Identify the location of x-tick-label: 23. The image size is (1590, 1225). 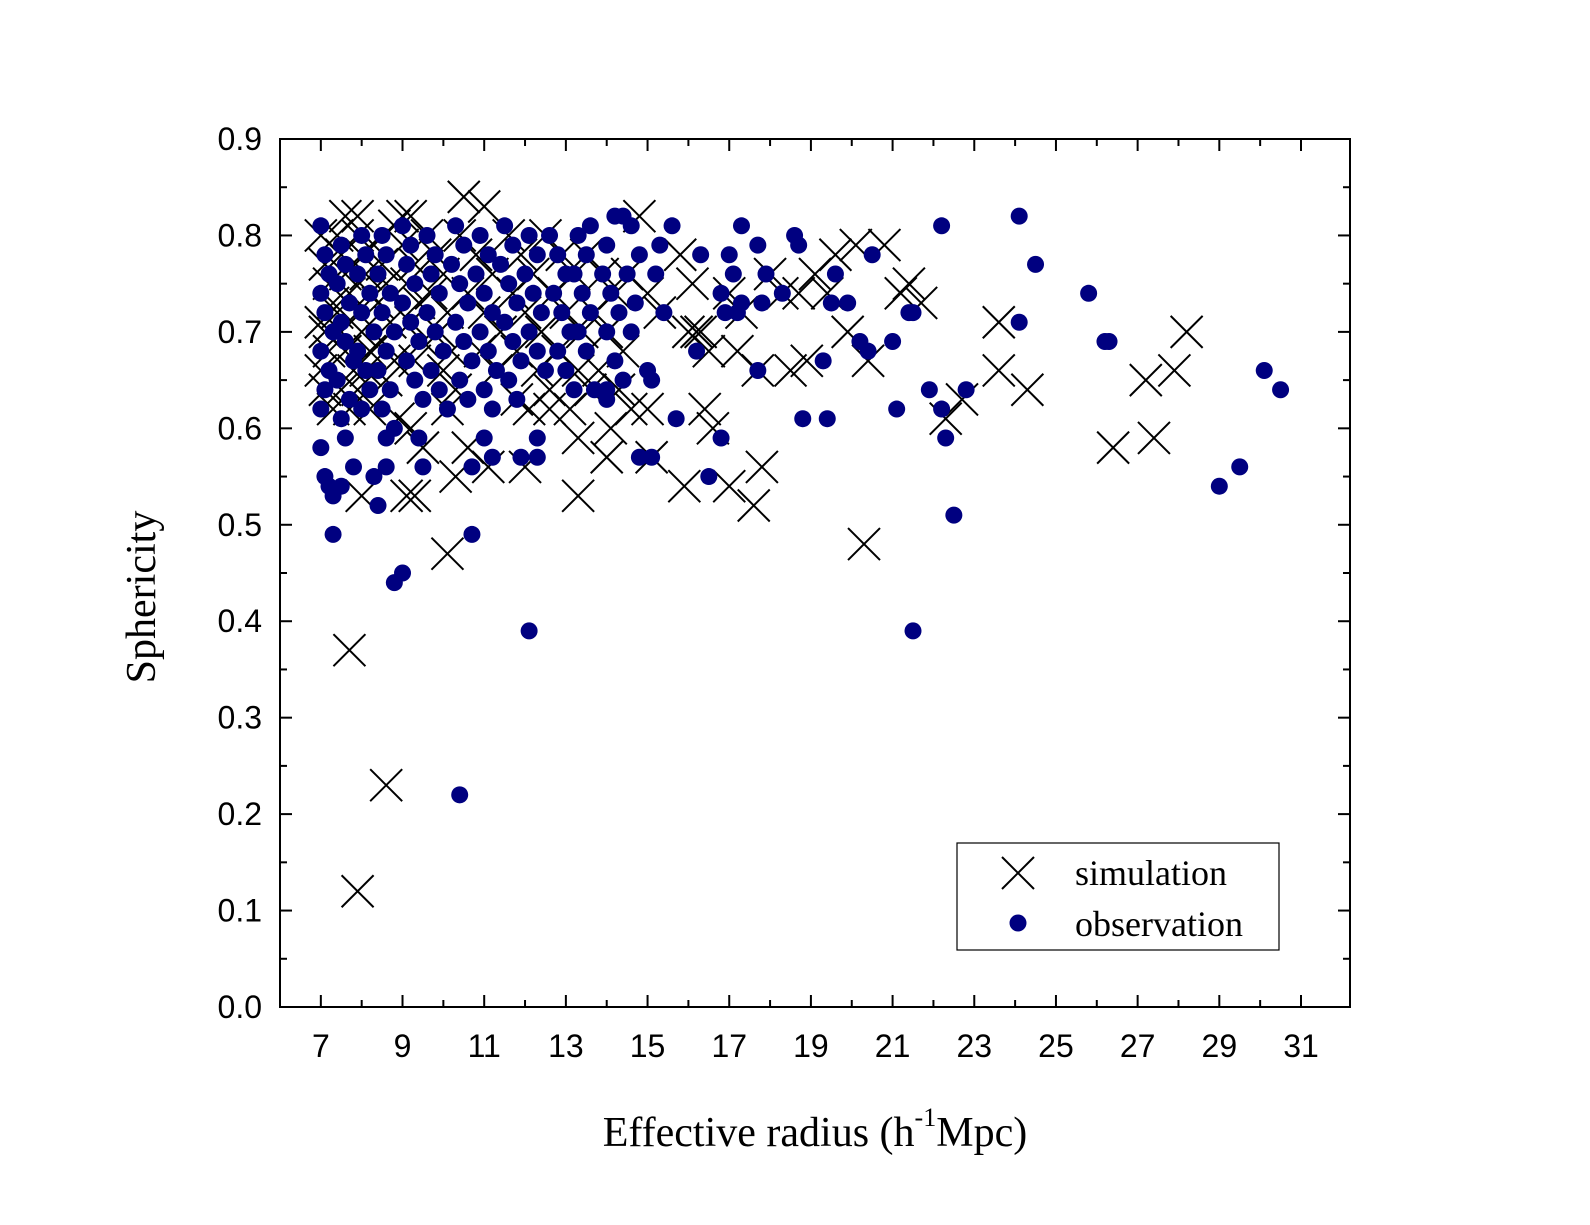
(974, 1046).